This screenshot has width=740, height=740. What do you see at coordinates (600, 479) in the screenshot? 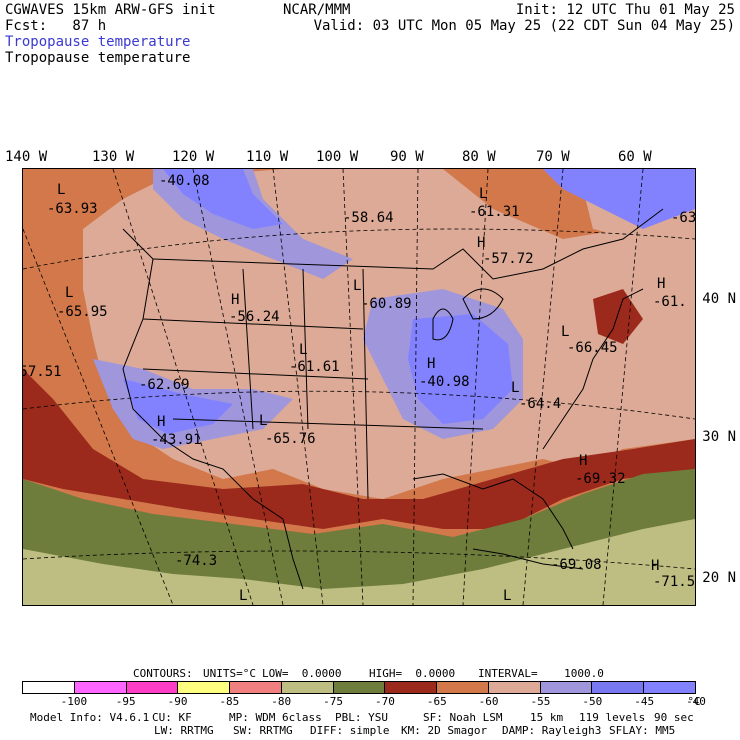
I see `contour-value: -69.32` at bounding box center [600, 479].